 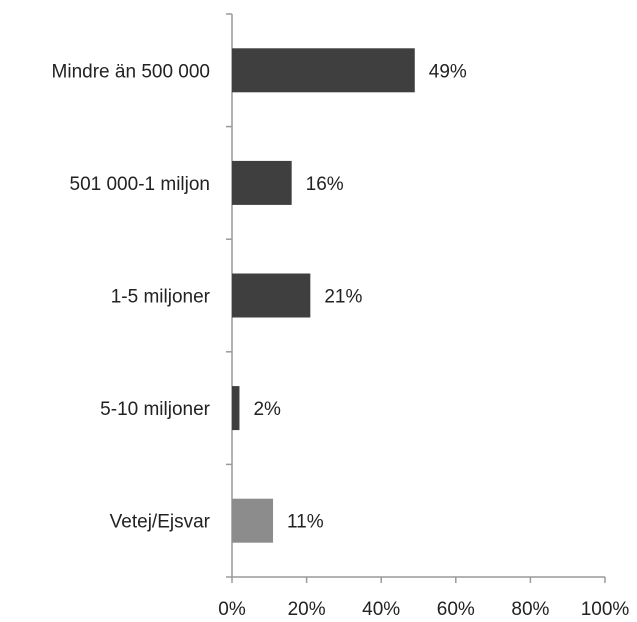 I want to click on category-label: 1-5 miljoner, so click(x=161, y=297).